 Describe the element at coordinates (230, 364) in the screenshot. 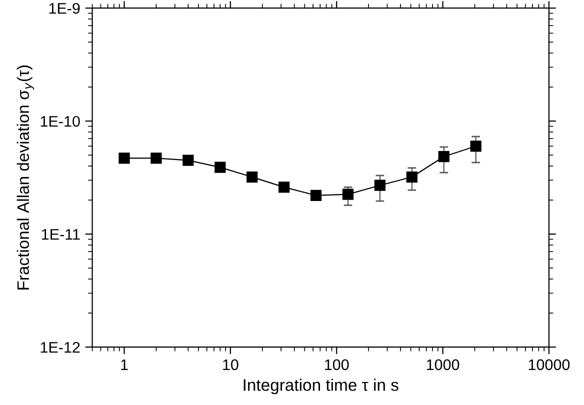

I see `x-tick-label: 10` at that location.